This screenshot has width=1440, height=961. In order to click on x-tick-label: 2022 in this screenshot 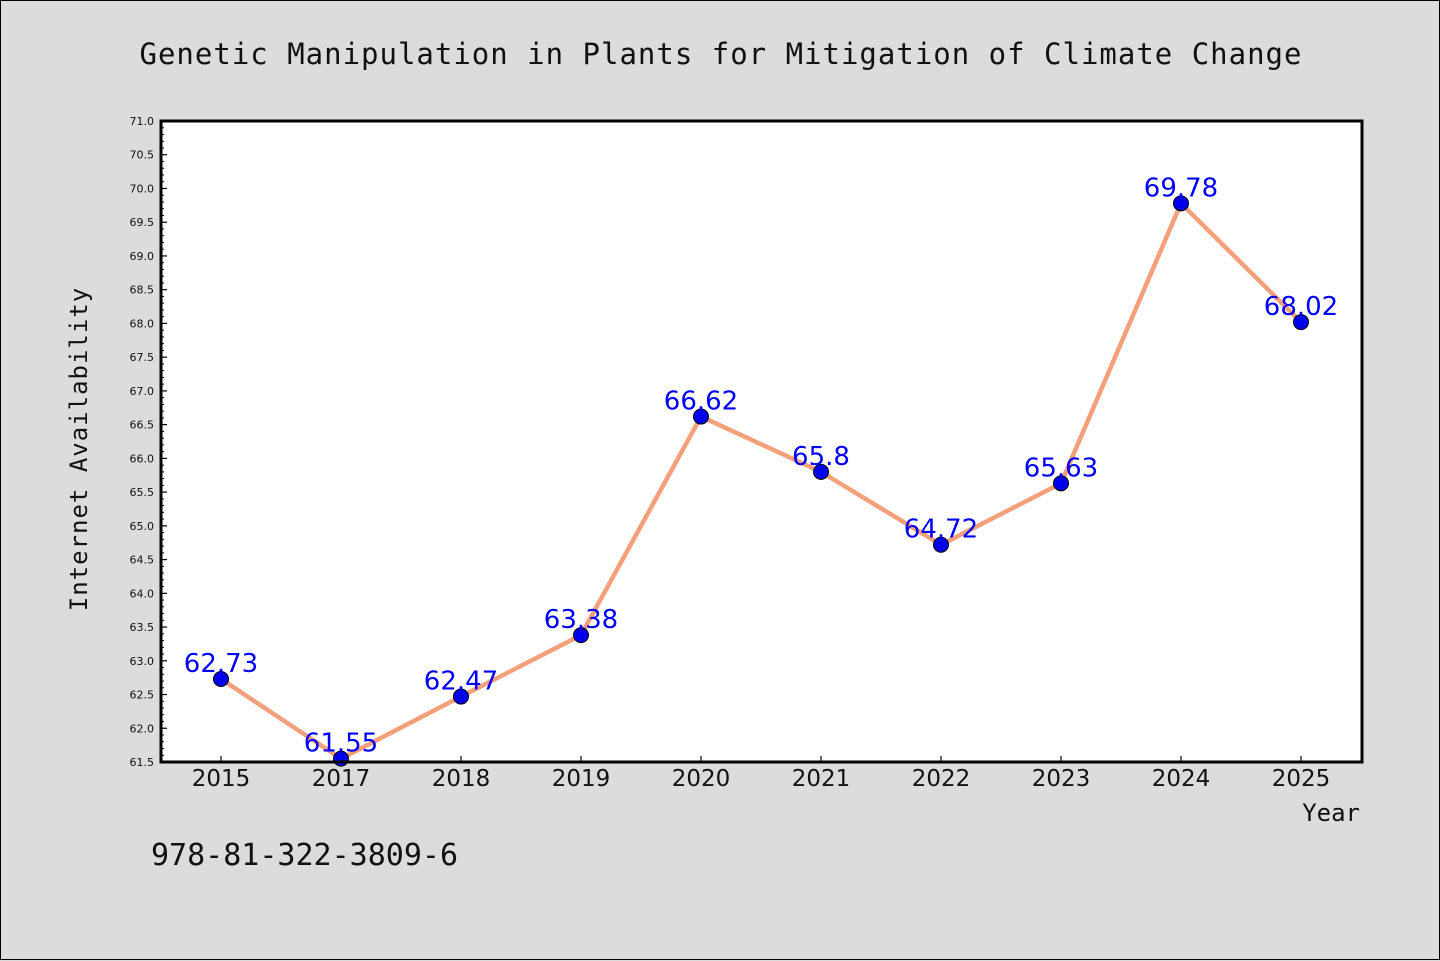, I will do `click(941, 779)`.